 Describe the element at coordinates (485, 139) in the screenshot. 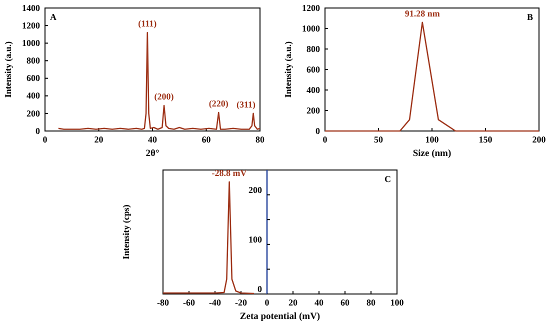

I see `x-tick-label: 150` at that location.